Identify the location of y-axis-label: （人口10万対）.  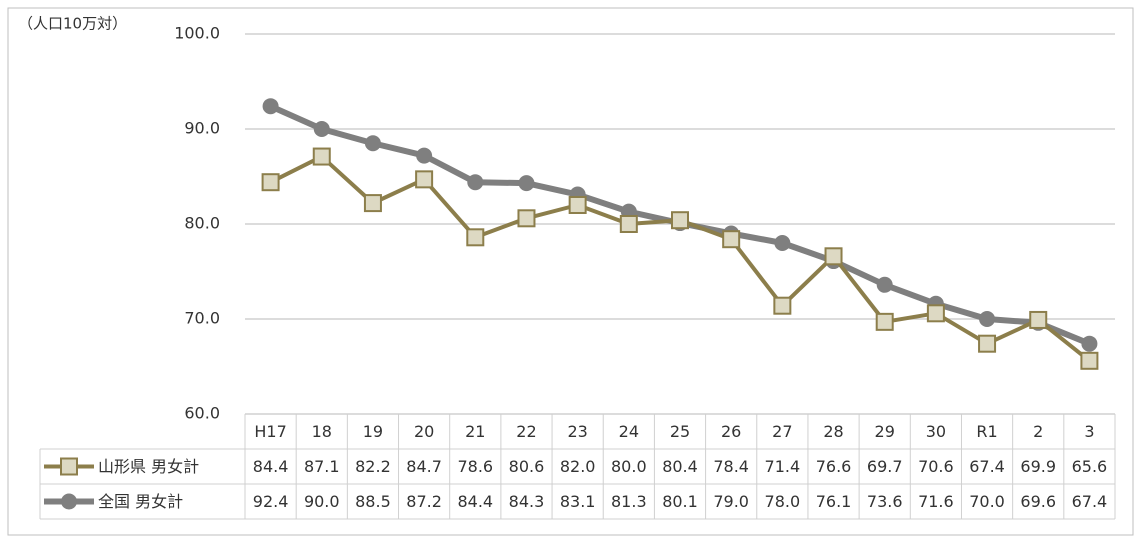
(72, 24).